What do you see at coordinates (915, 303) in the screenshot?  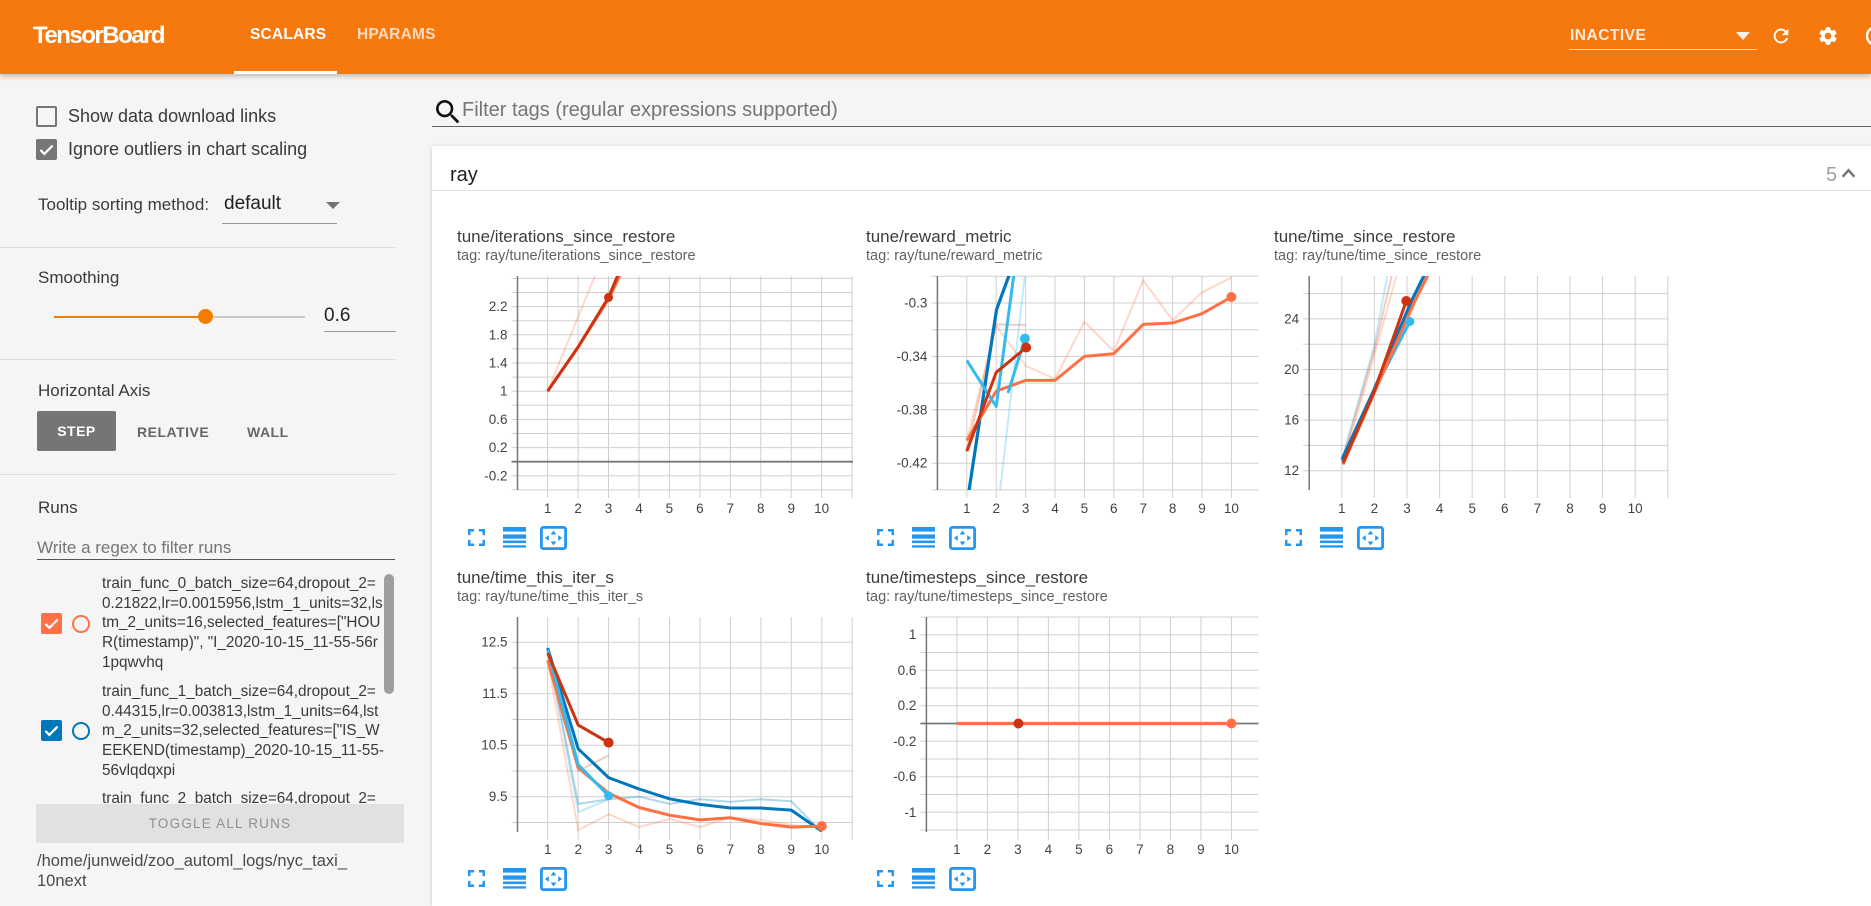 I see `svg-text: -0.3` at bounding box center [915, 303].